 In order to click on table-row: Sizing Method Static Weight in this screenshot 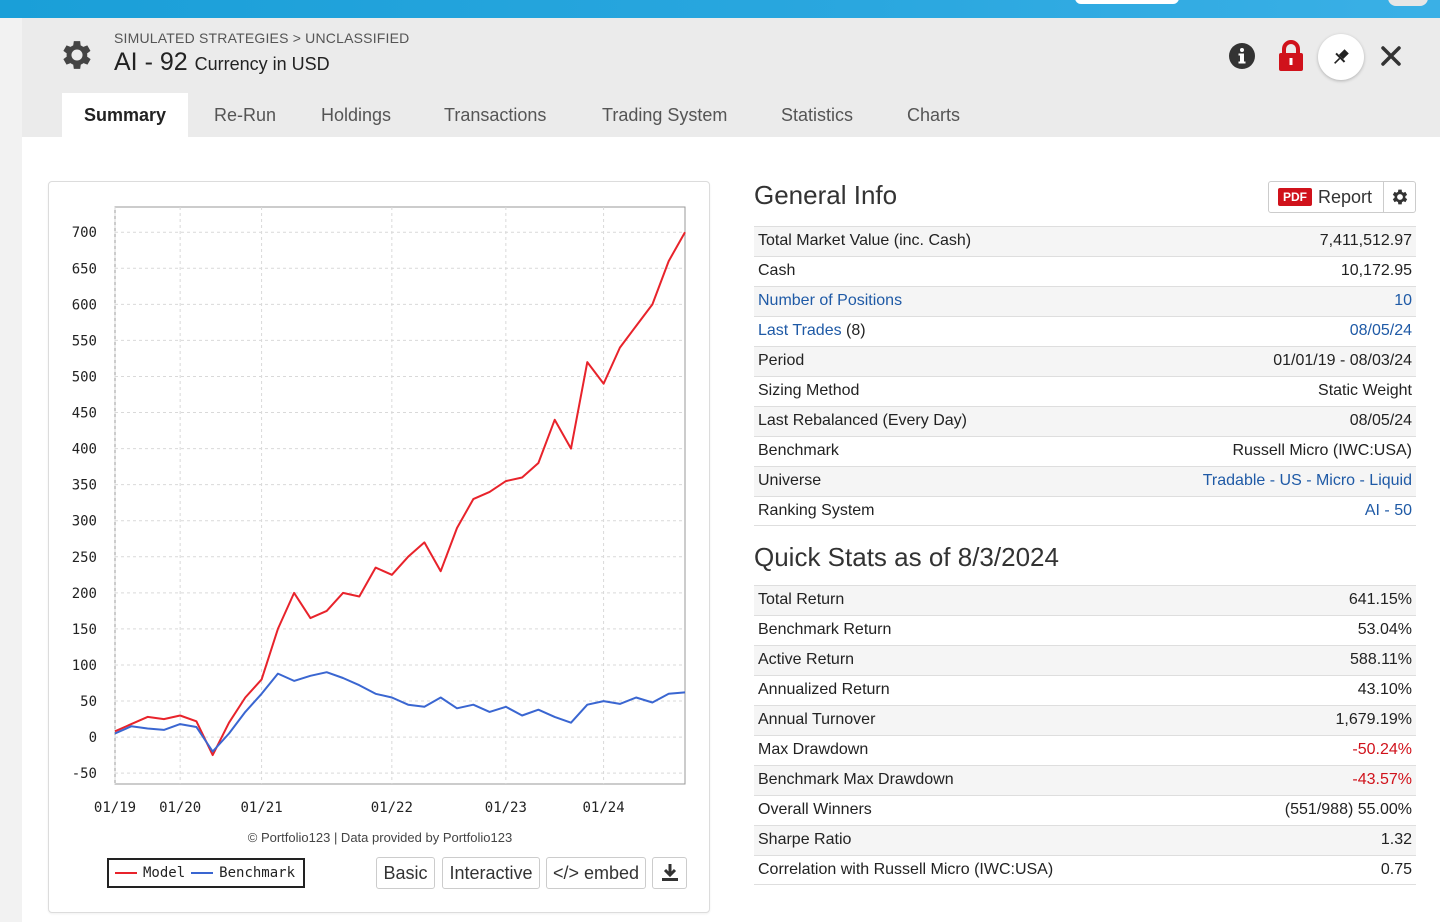, I will do `click(1085, 391)`.